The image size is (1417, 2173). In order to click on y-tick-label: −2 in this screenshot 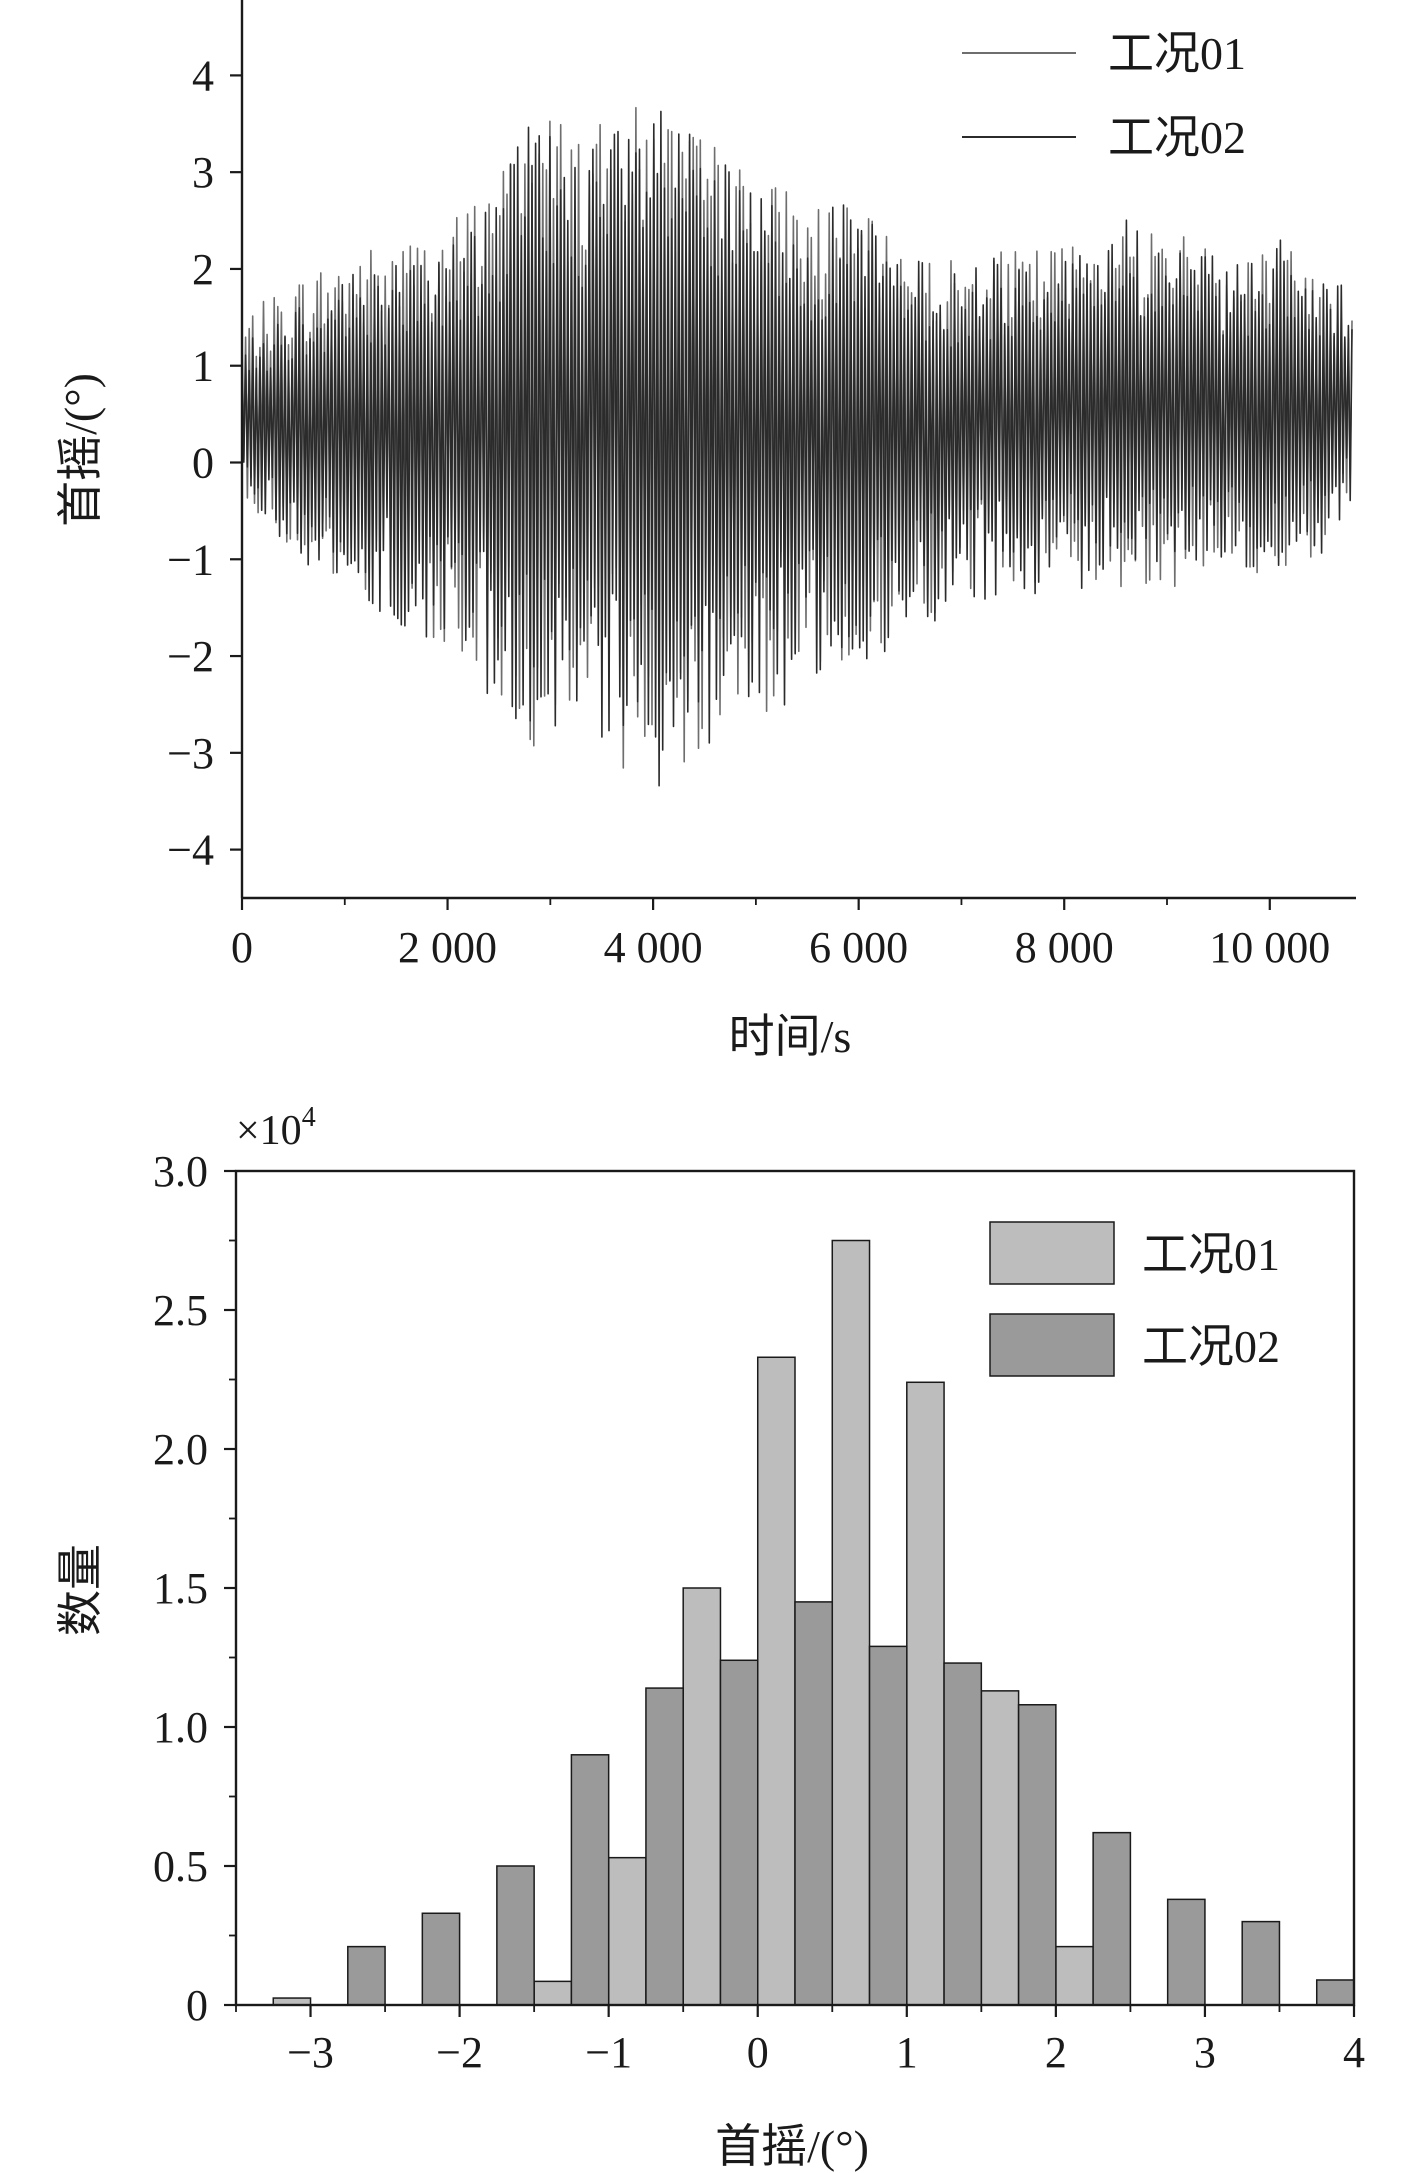, I will do `click(190, 656)`.